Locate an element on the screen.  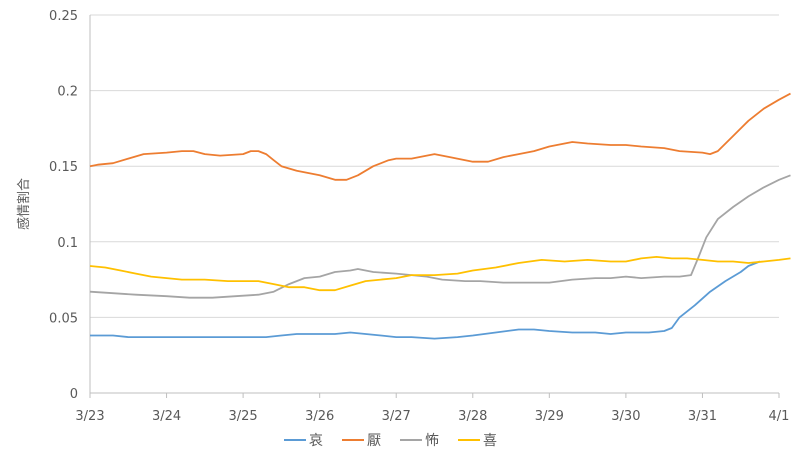
legend: 哀厭怖喜 is located at coordinates (390, 440).